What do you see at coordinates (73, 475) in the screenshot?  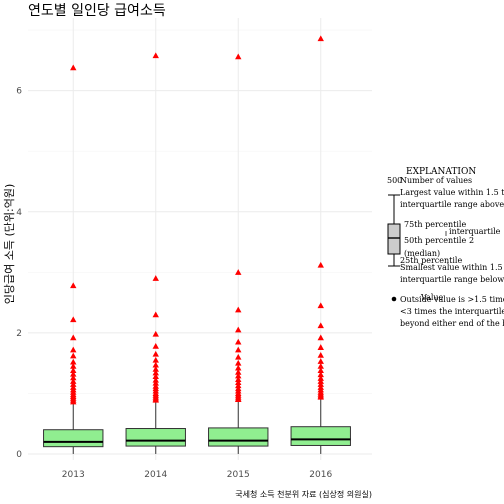 I see `x-tick-label: 2013` at bounding box center [73, 475].